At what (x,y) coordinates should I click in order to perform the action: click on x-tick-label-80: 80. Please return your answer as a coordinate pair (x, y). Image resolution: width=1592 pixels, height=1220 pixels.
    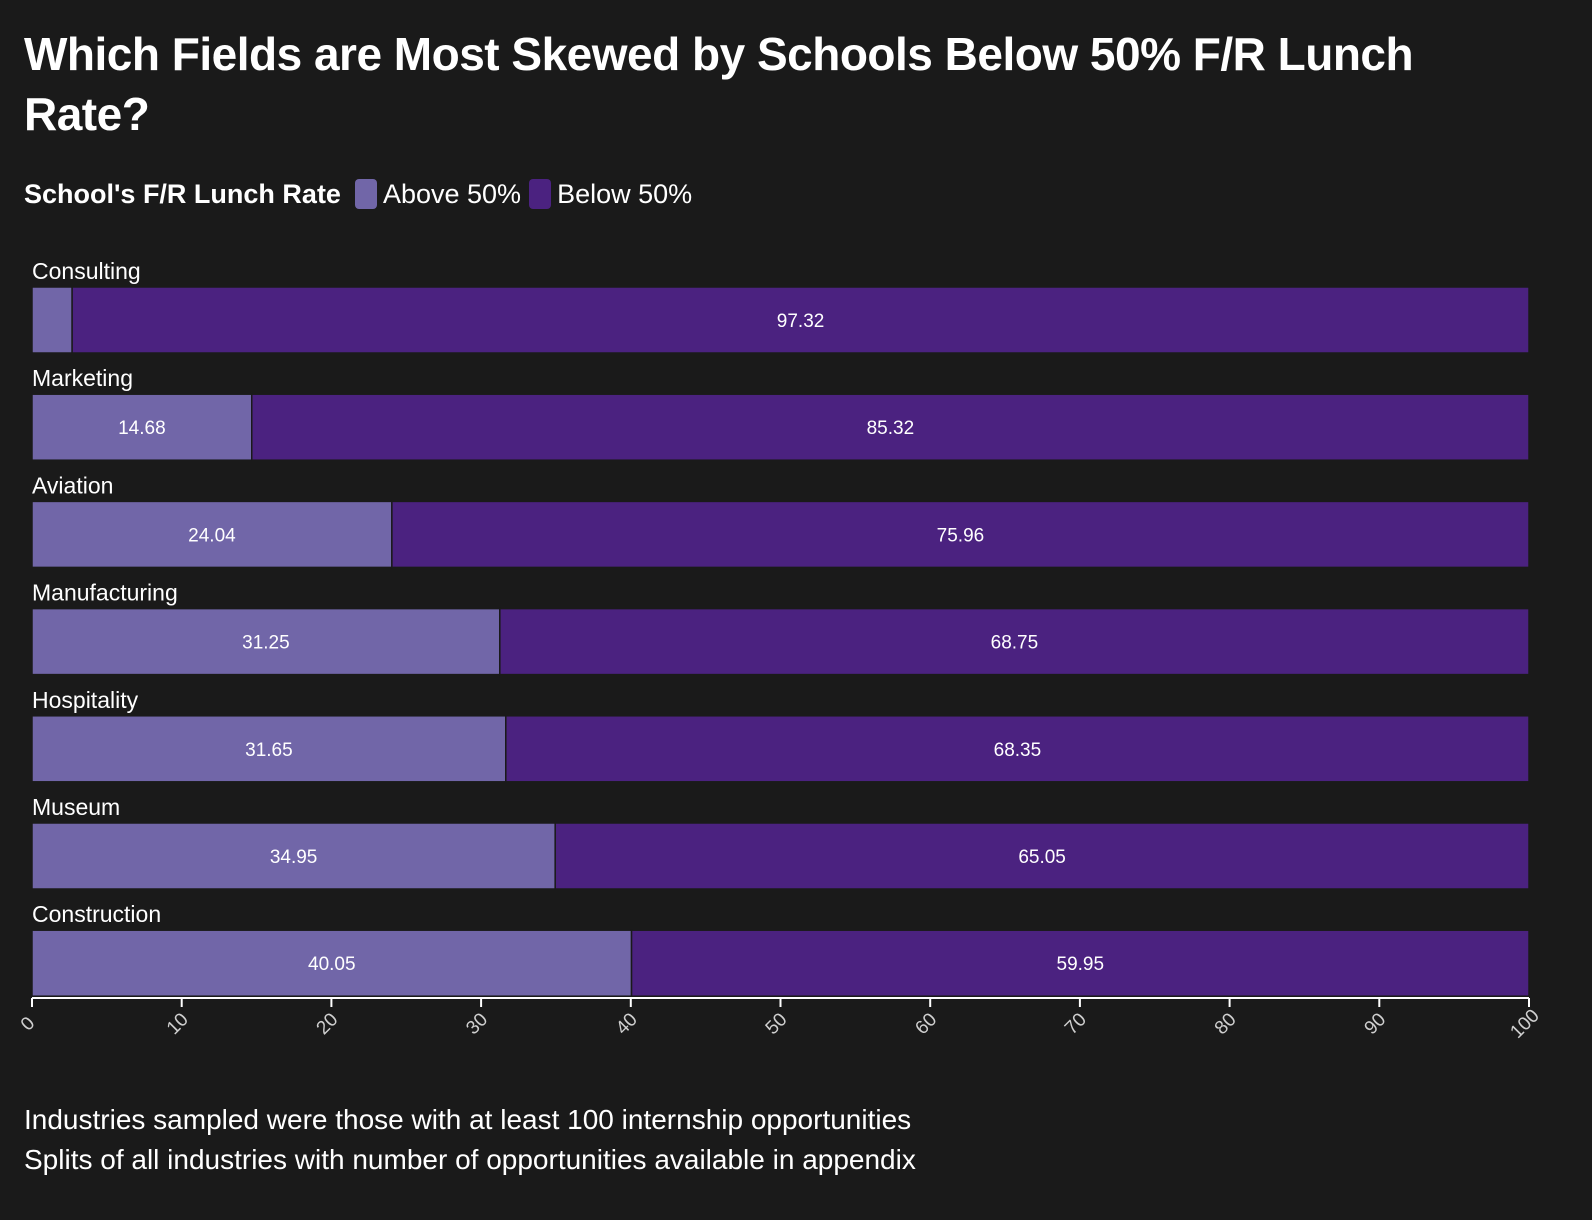
    Looking at the image, I should click on (1226, 1024).